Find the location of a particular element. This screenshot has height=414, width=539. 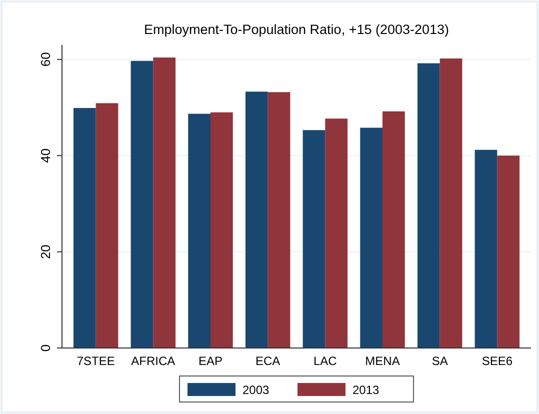

x-tick-label: SEE6 is located at coordinates (497, 361).